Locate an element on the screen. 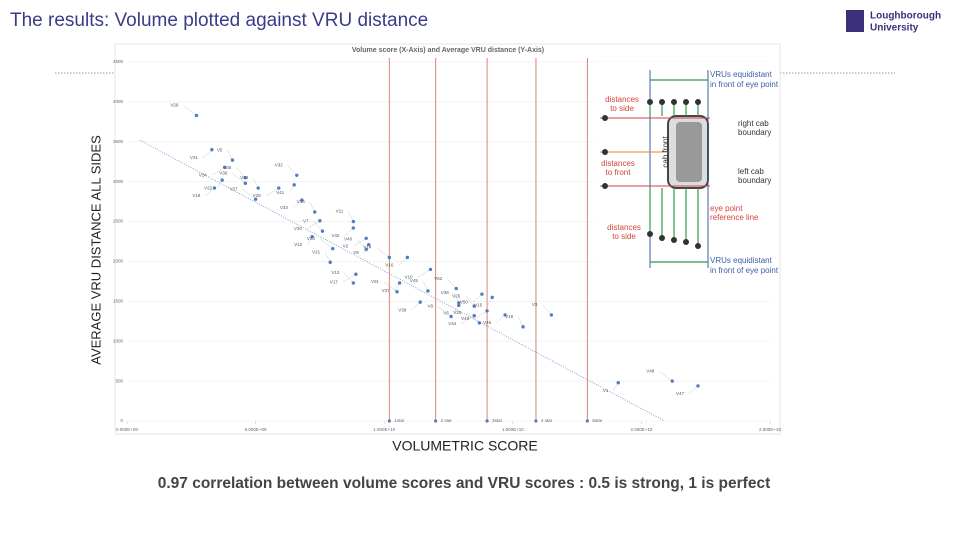 The image size is (960, 540). vru-icons is located at coordinates (651, 174).